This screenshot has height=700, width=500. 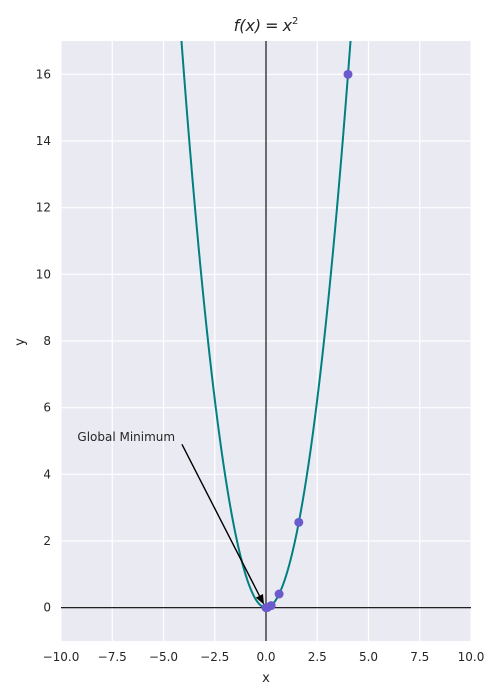 What do you see at coordinates (271, 25) in the screenshot?
I see `chart-title-equals: =` at bounding box center [271, 25].